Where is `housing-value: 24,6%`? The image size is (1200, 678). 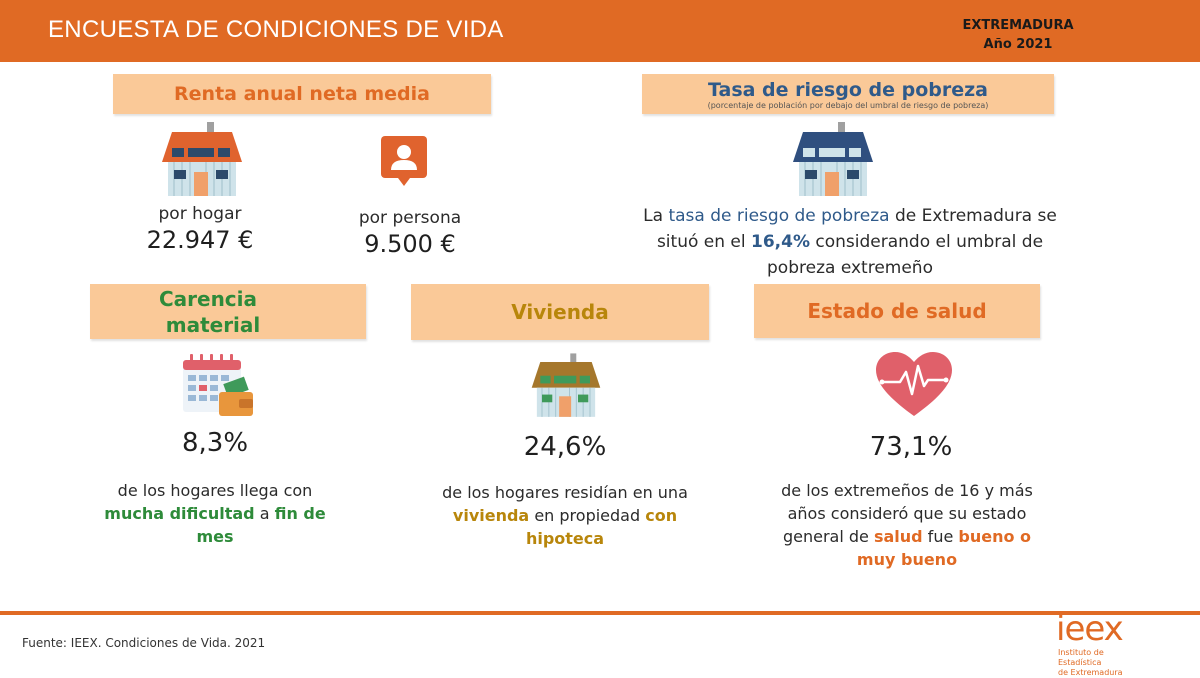 housing-value: 24,6% is located at coordinates (565, 447).